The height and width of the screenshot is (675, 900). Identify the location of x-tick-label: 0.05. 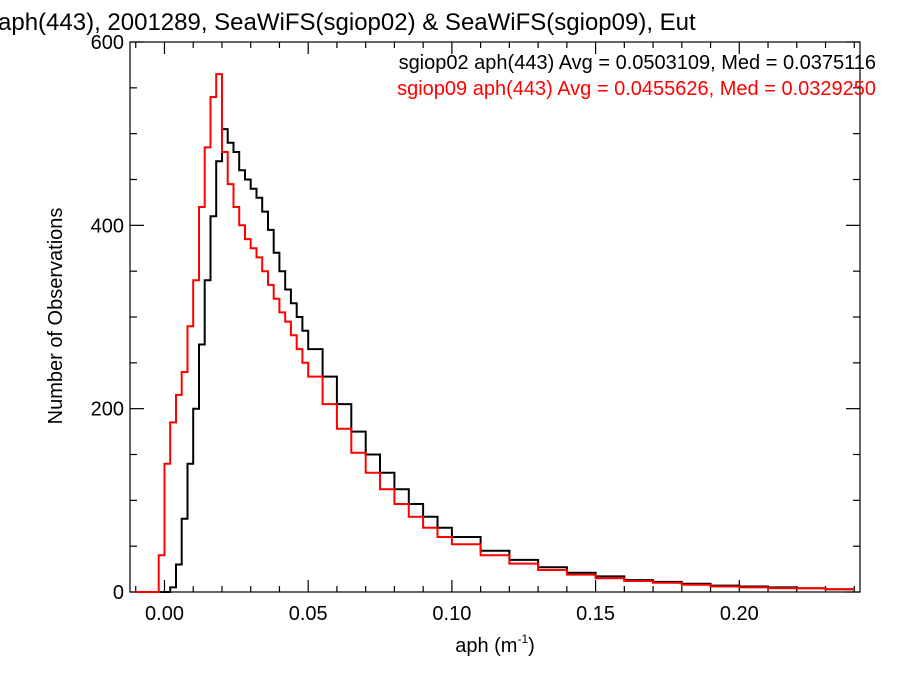
(308, 614).